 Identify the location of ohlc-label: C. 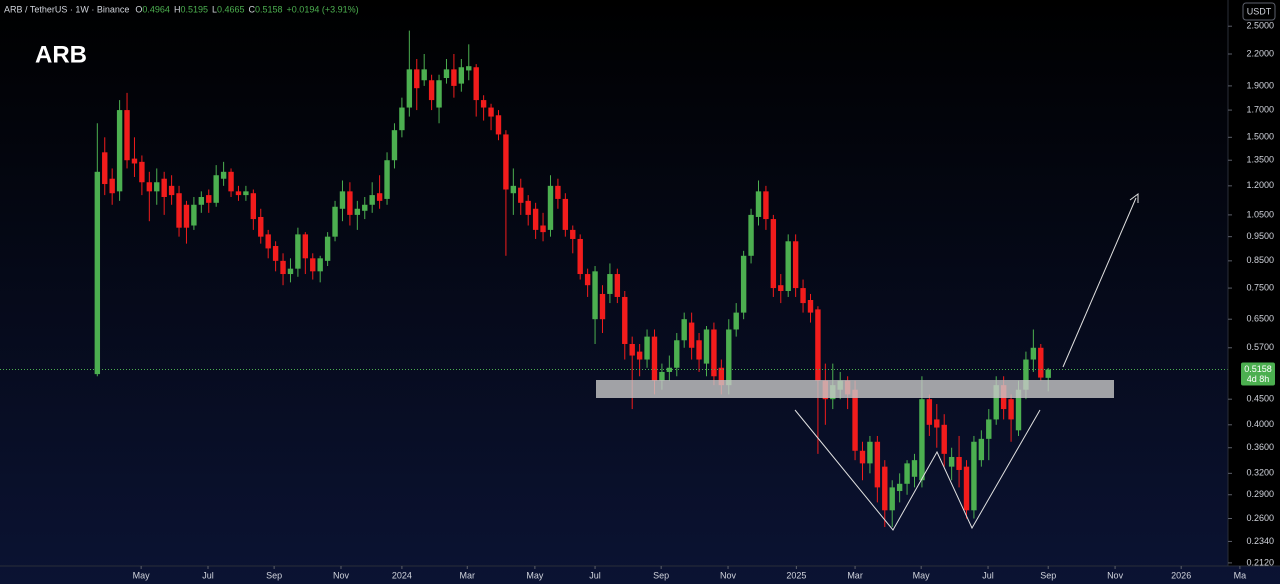
(252, 9).